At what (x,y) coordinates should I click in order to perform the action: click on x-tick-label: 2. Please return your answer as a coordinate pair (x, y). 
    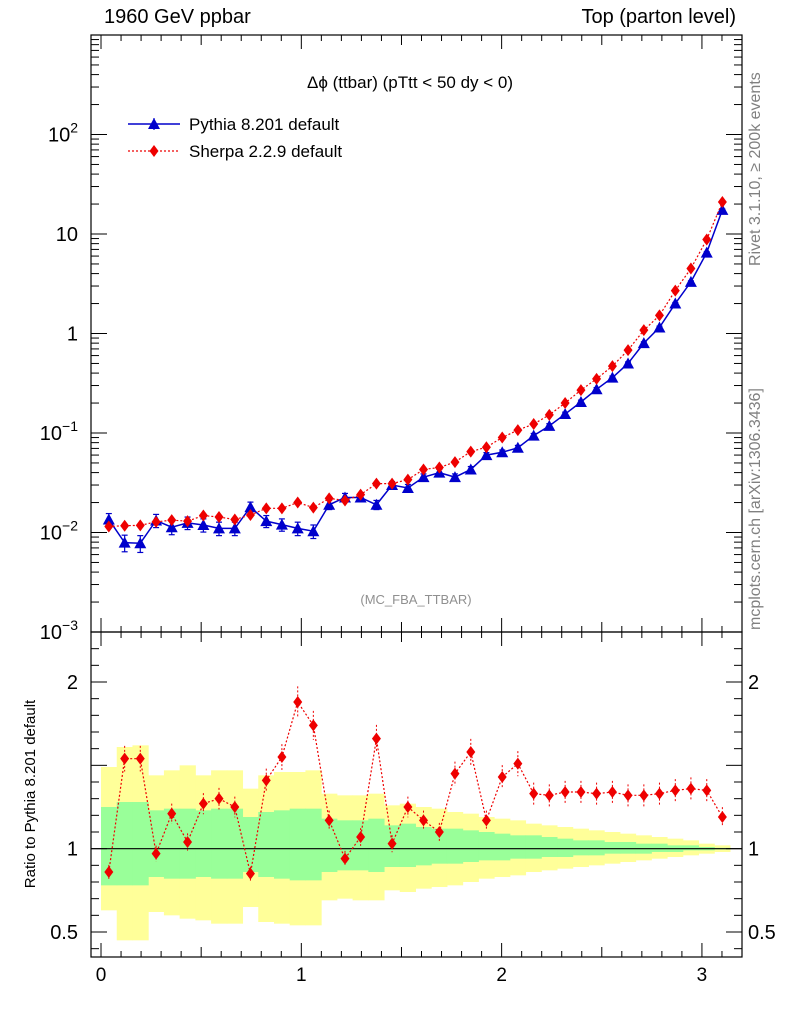
    Looking at the image, I should click on (501, 975).